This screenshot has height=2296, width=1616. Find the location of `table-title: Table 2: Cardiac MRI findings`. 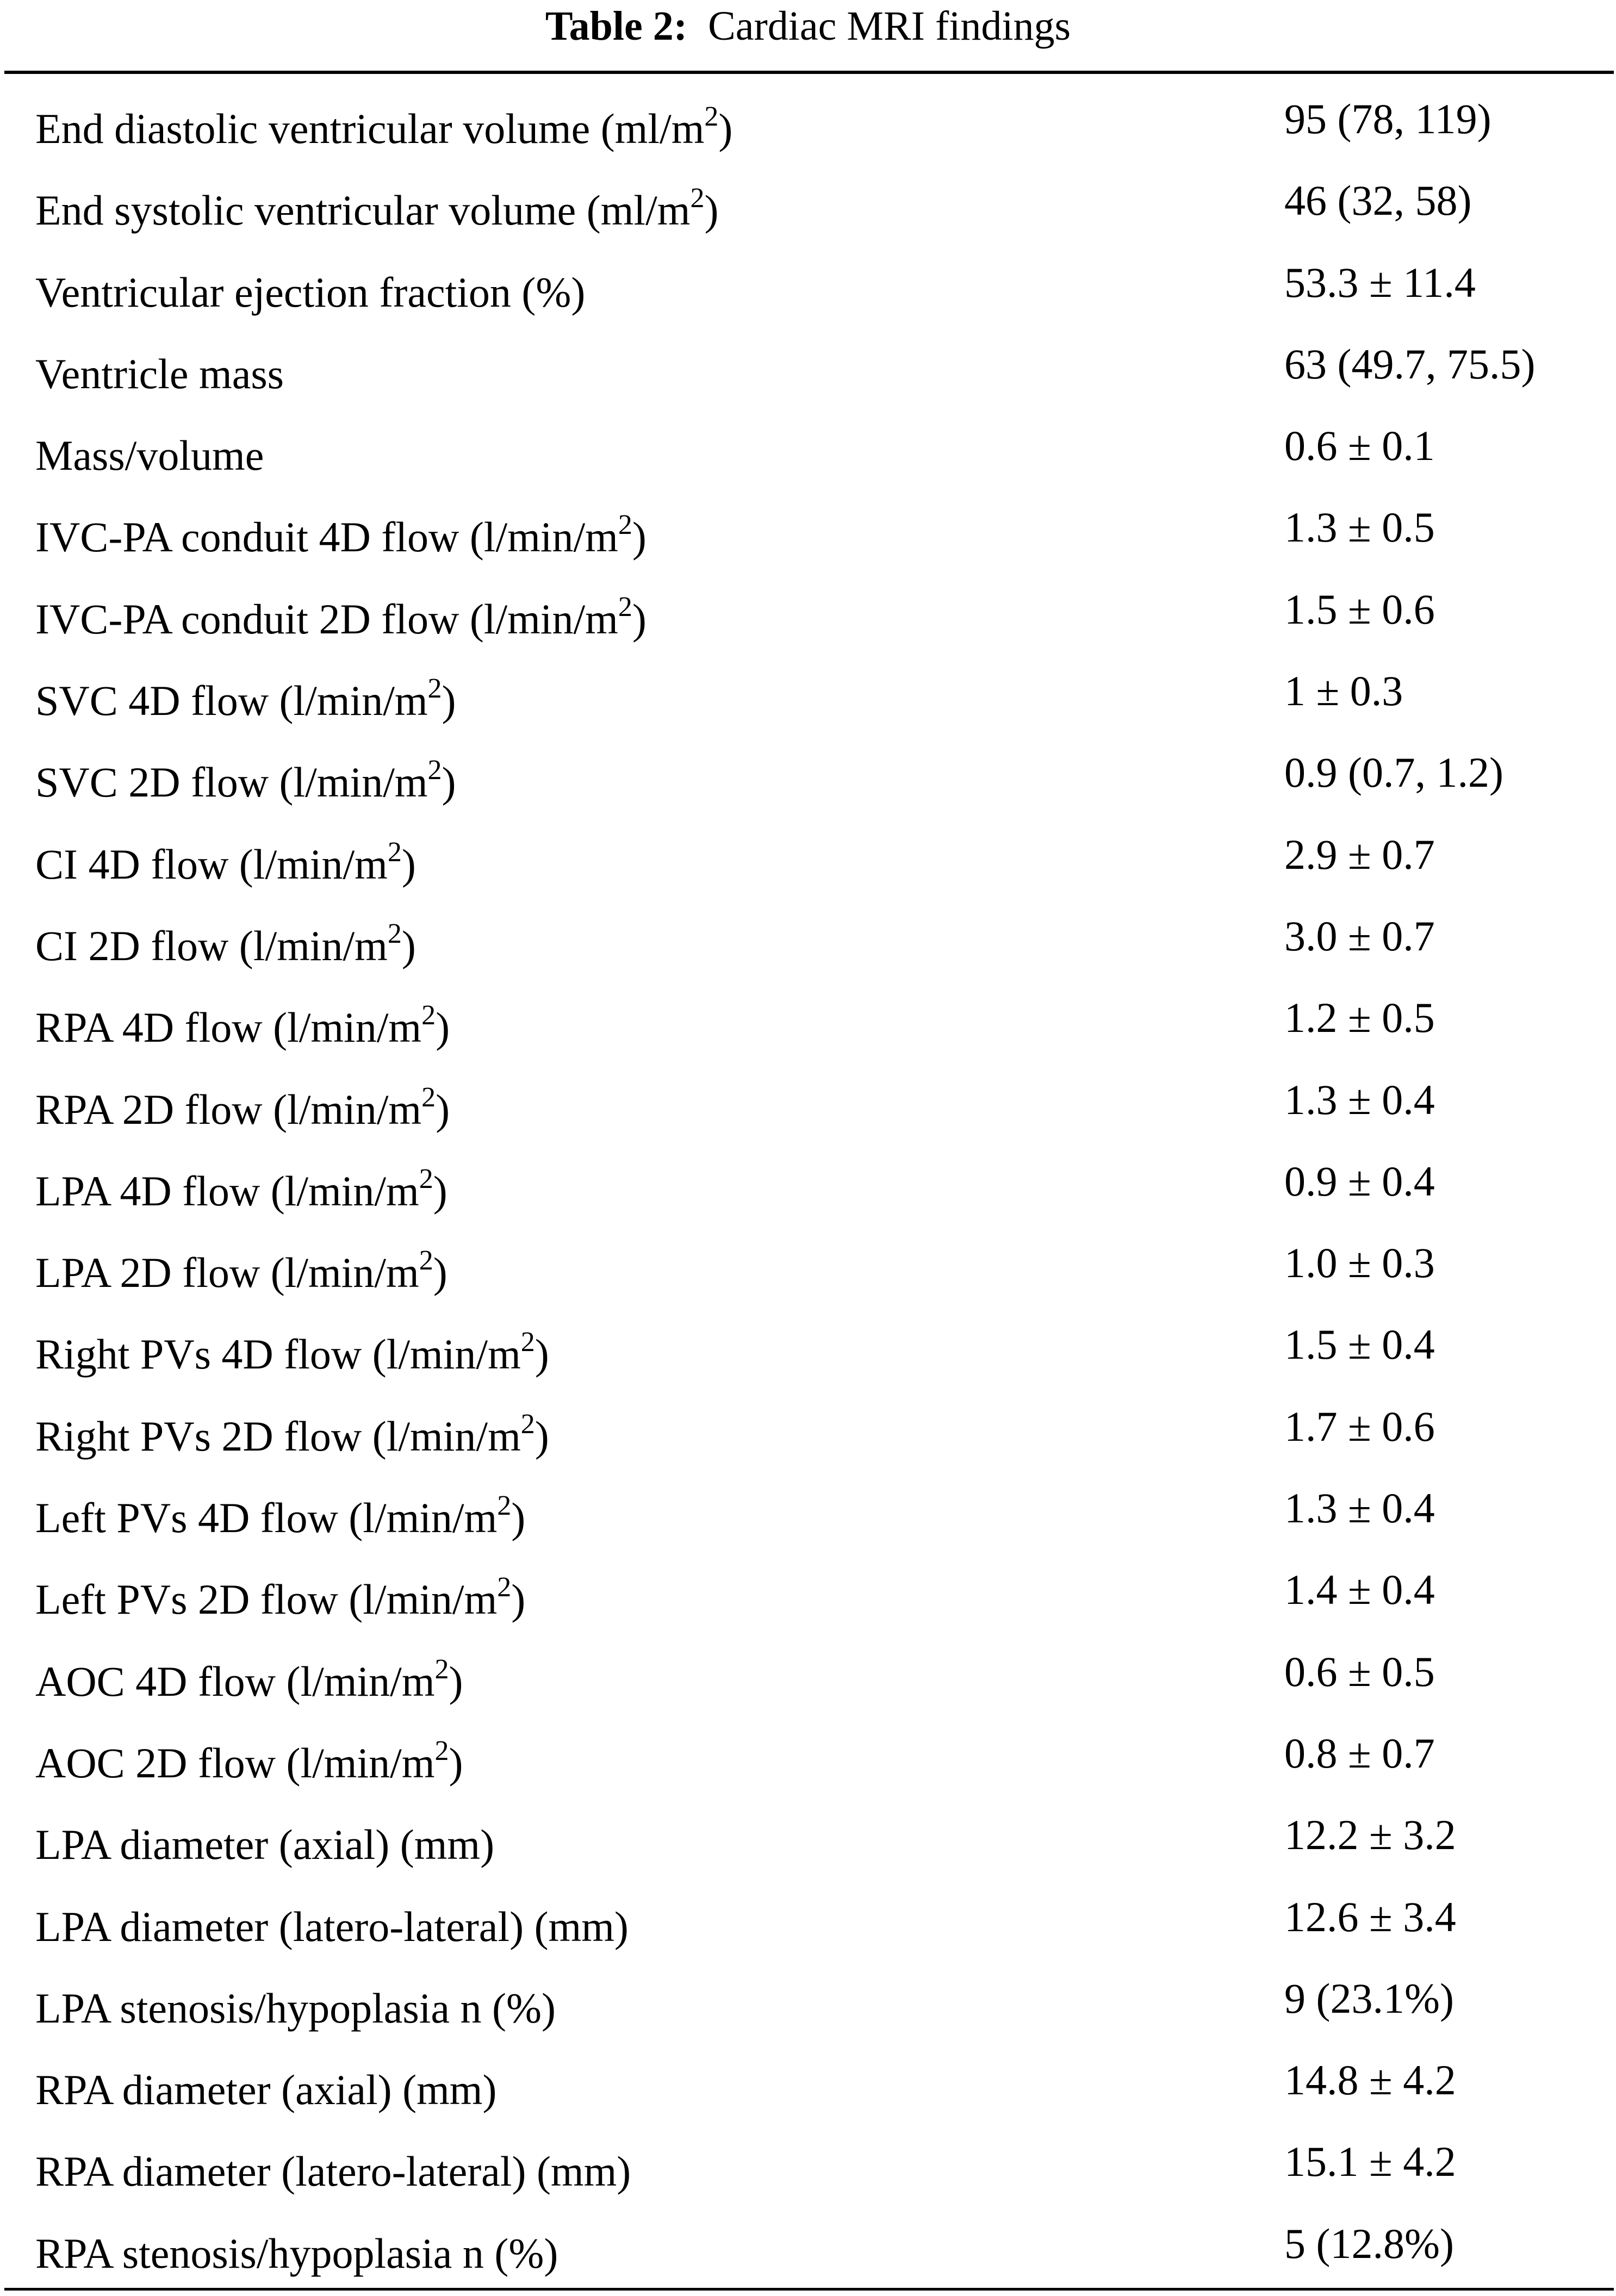

table-title: Table 2: Cardiac MRI findings is located at coordinates (808, 26).